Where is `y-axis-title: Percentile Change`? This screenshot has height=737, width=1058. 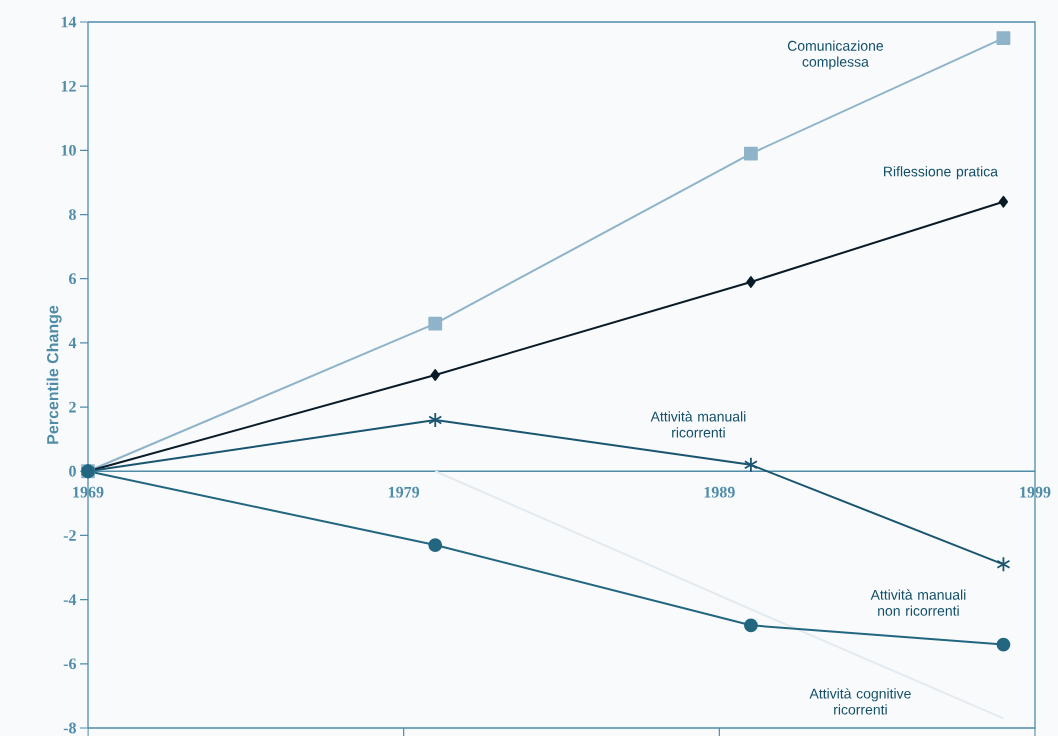 y-axis-title: Percentile Change is located at coordinates (54, 374).